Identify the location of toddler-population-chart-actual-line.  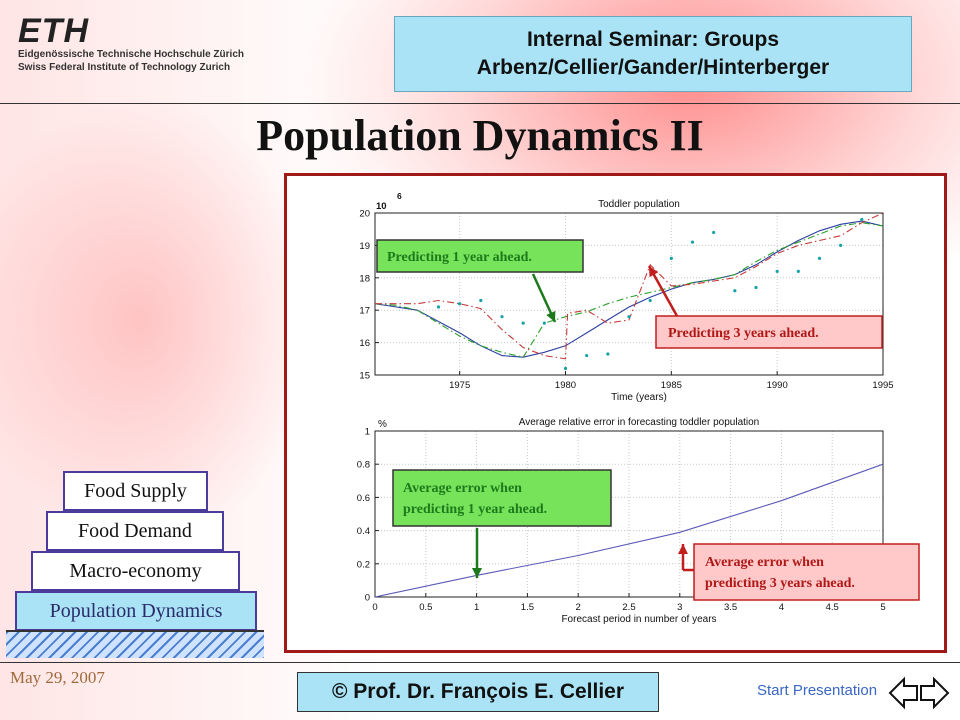
(629, 289).